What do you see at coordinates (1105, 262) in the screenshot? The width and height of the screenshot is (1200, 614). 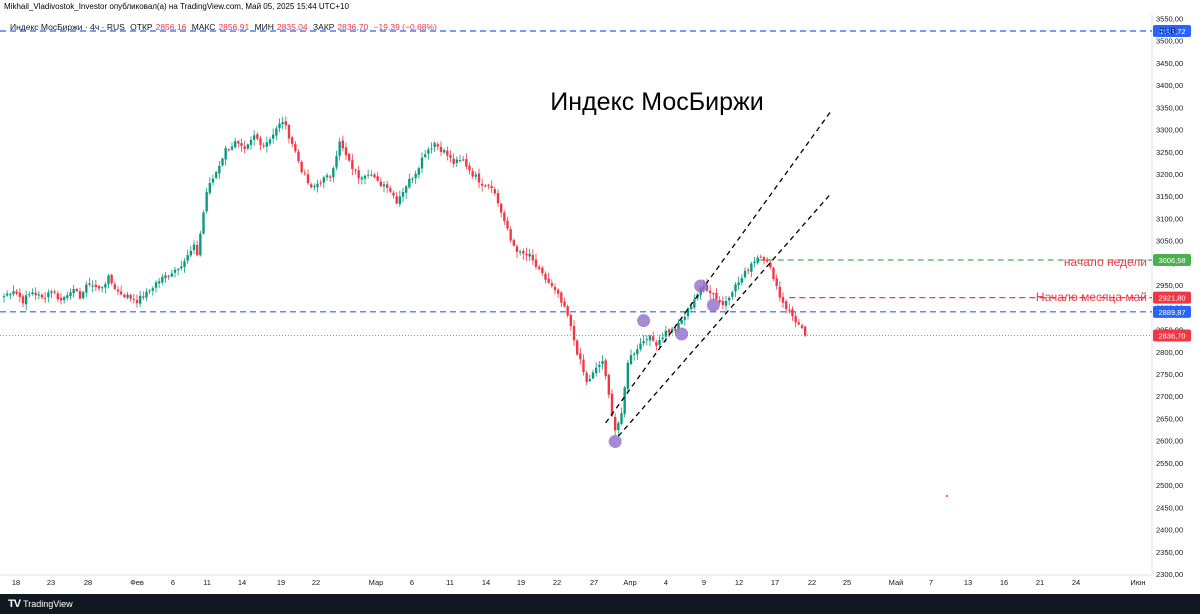 I see `week-start-annotation: начало недели` at bounding box center [1105, 262].